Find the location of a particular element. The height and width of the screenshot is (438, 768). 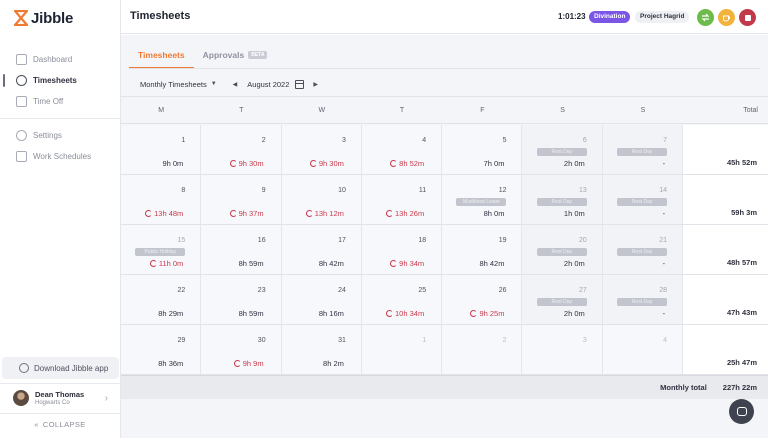

next-month-button: ▶ is located at coordinates (316, 84).